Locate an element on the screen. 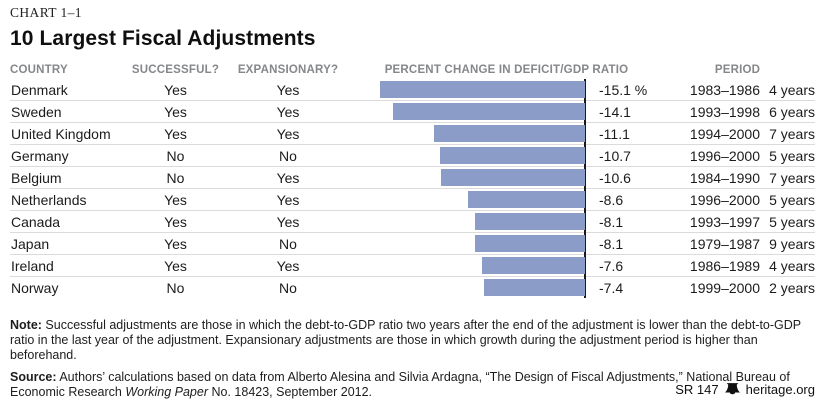 Image resolution: width=825 pixels, height=401 pixels. period-cell: 1994–2000 is located at coordinates (724, 133).